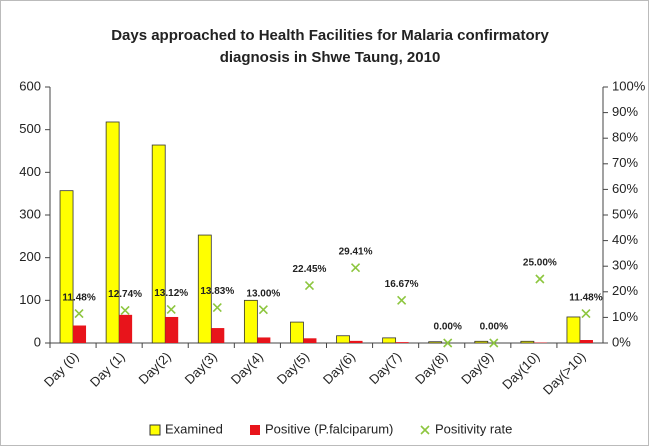  Describe the element at coordinates (30, 128) in the screenshot. I see `y-tick-label: 500` at that location.